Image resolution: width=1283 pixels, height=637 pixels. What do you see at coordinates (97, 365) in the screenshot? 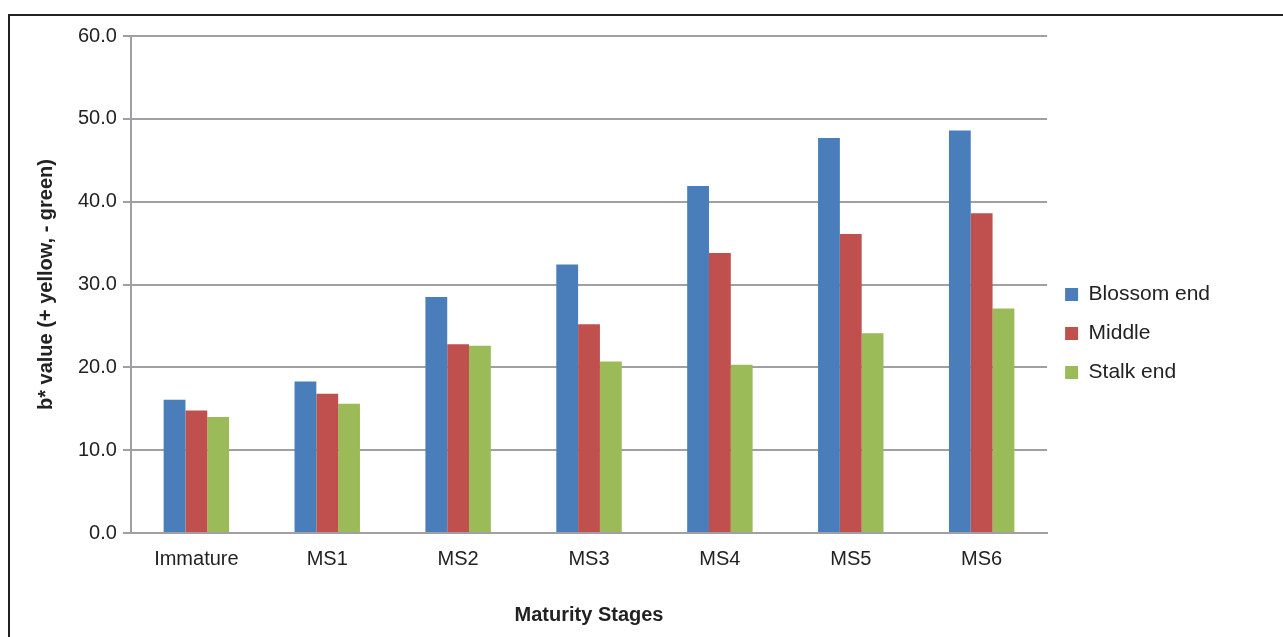
I see `y-tick-label: 20.0` at bounding box center [97, 365].